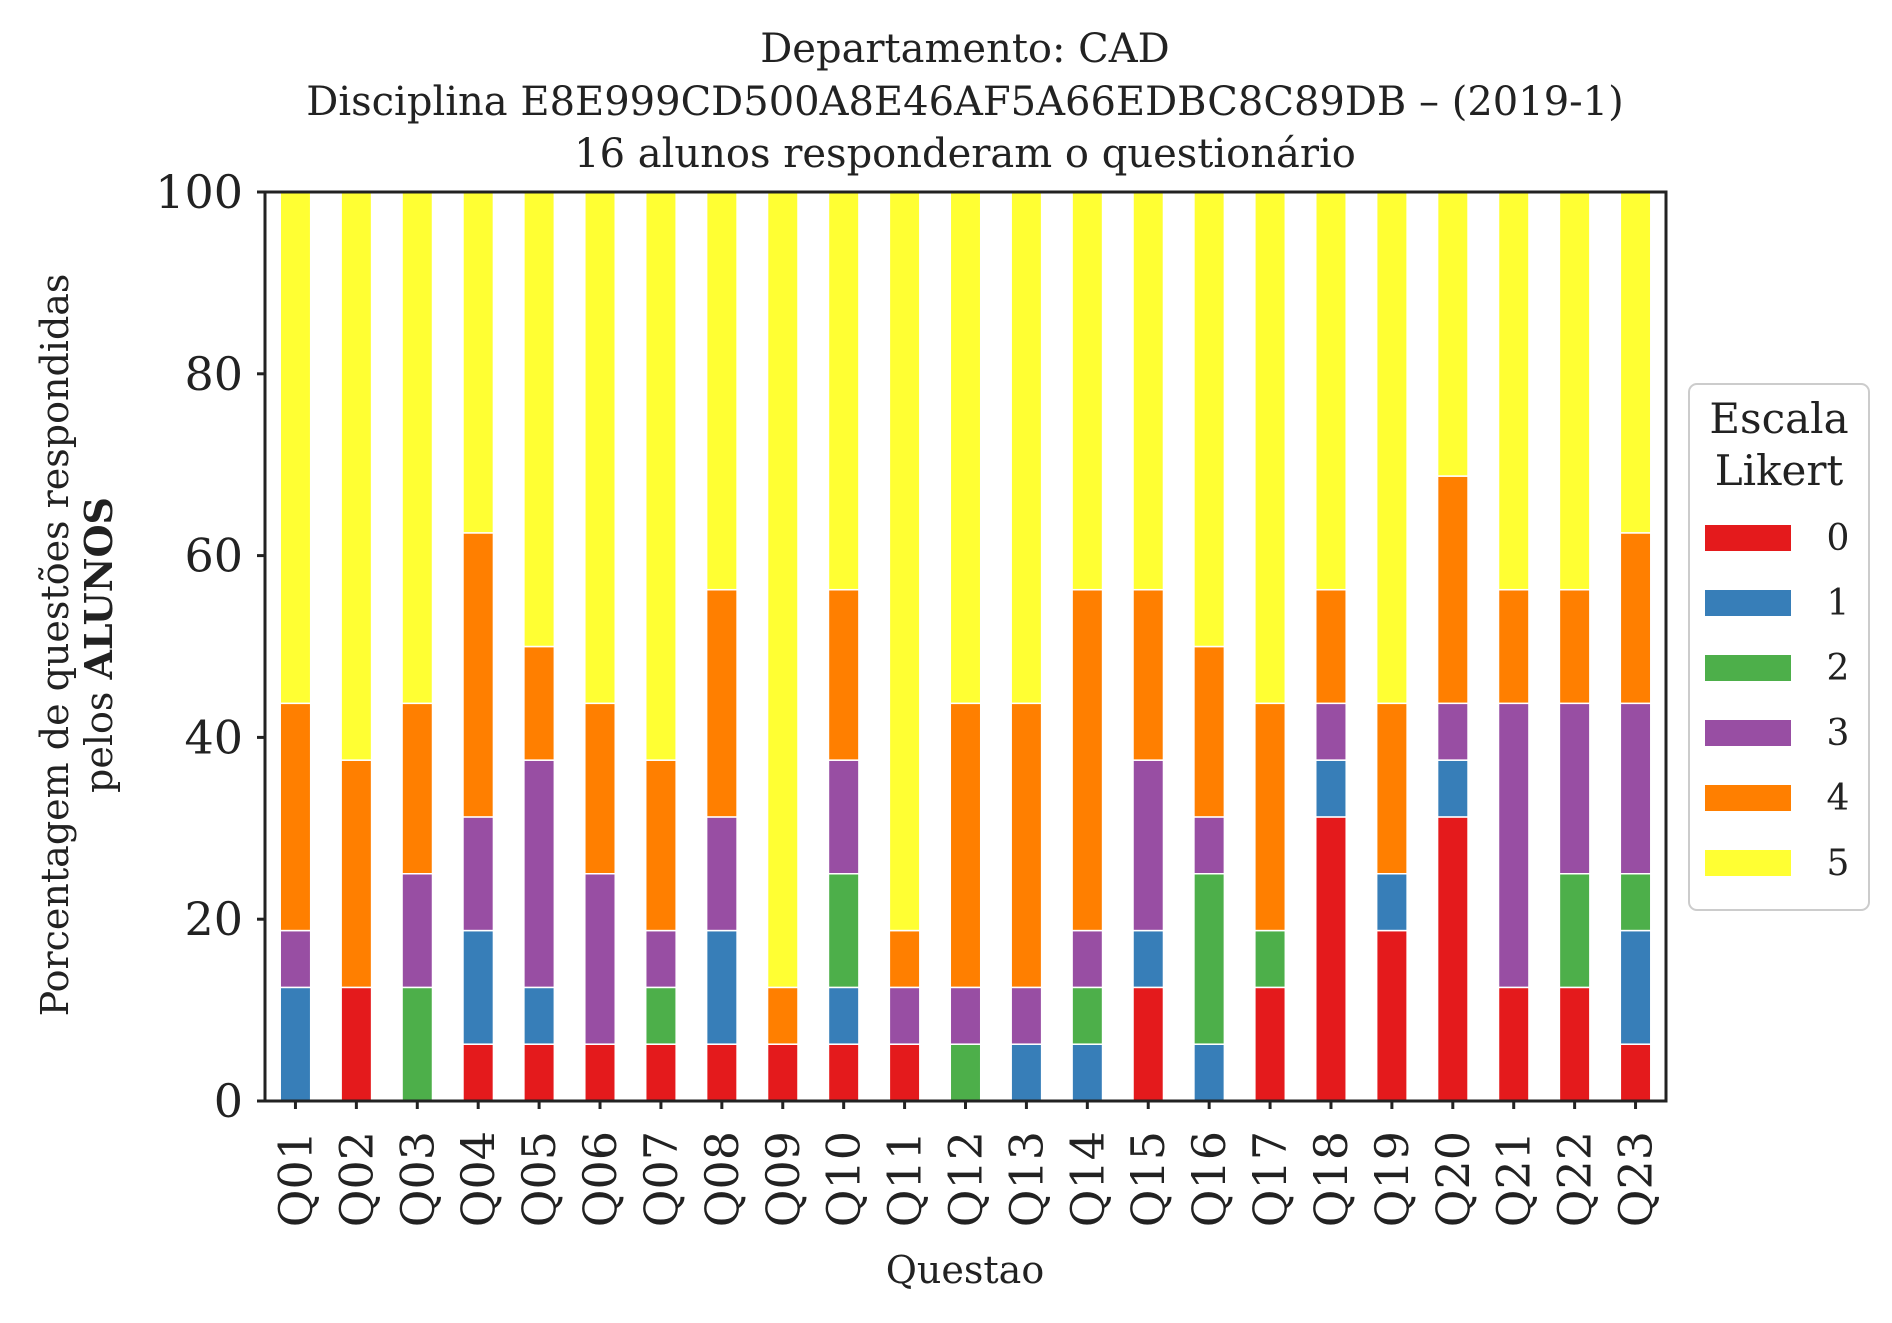 This screenshot has width=1892, height=1323. What do you see at coordinates (199, 192) in the screenshot?
I see `y-tick-label: 100` at bounding box center [199, 192].